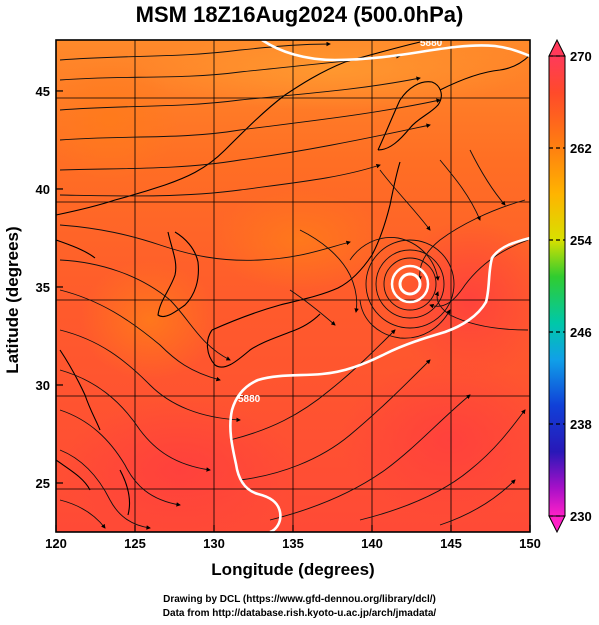  I want to click on colorbar: 270 262 254 246 238 230, so click(570, 286).